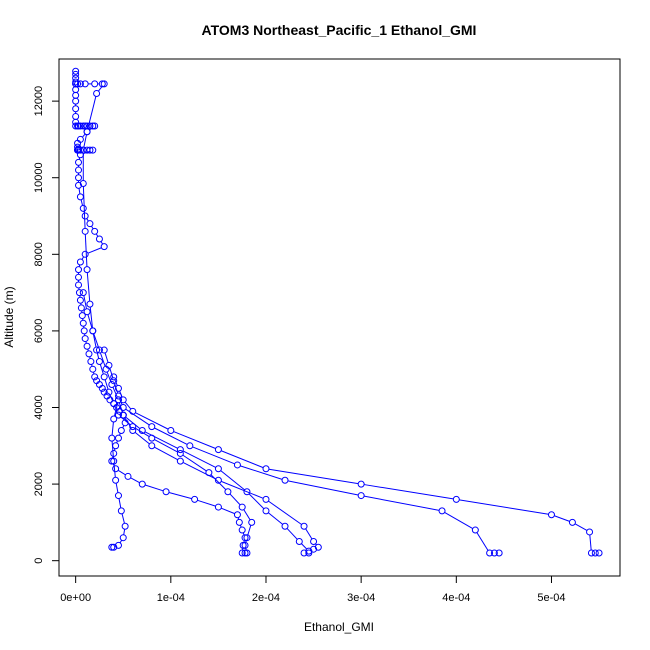 The image size is (650, 650). What do you see at coordinates (39, 177) in the screenshot?
I see `y-tick-label: 10000` at bounding box center [39, 177].